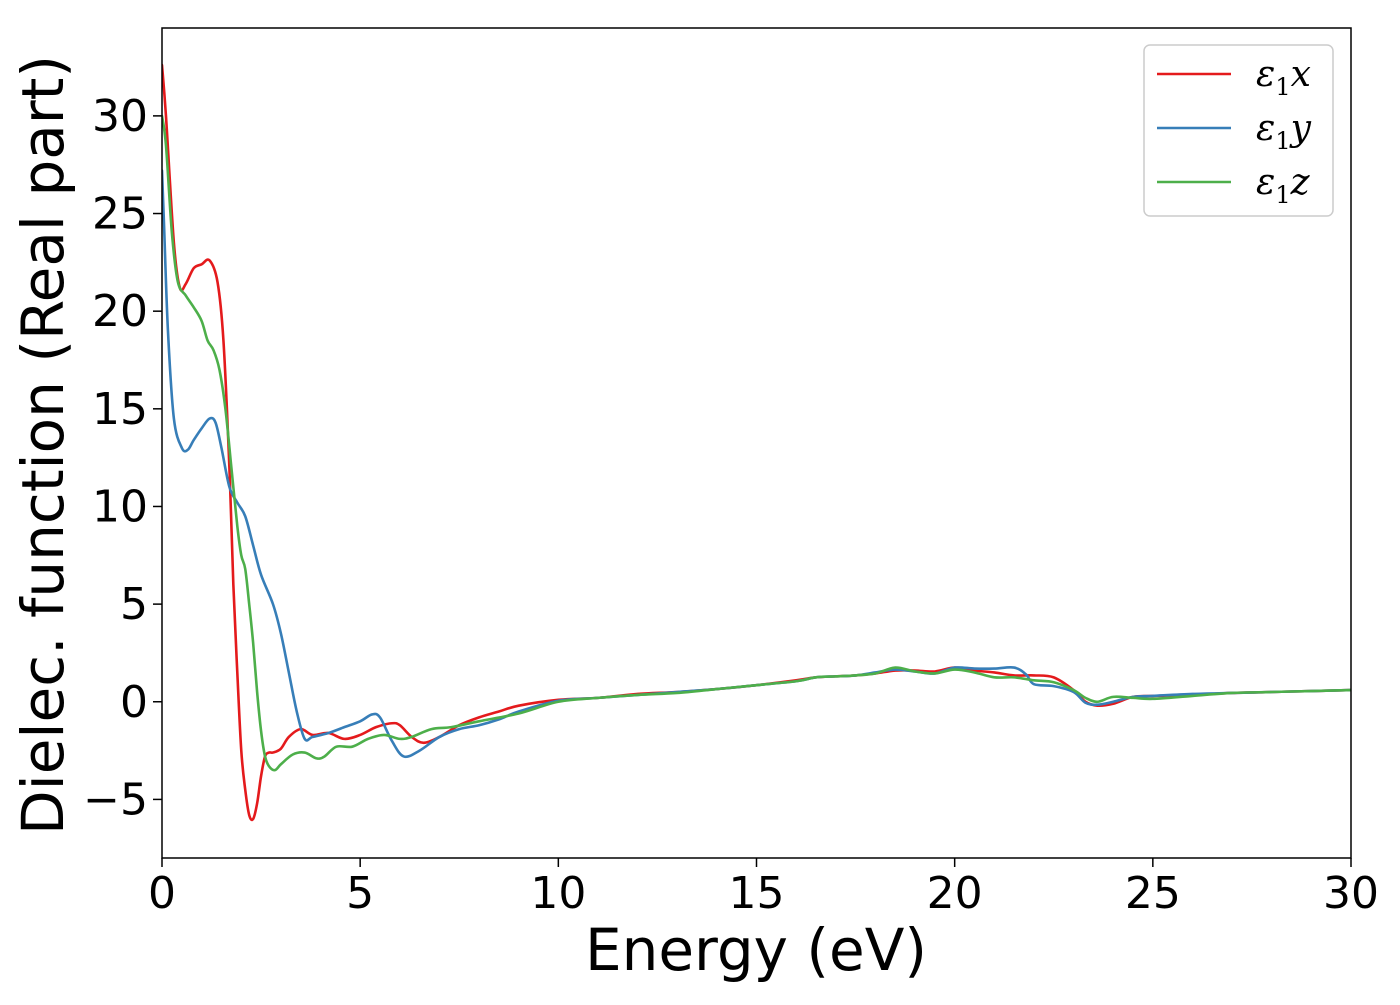  What do you see at coordinates (1300, 182) in the screenshot?
I see `legend-variable: z` at bounding box center [1300, 182].